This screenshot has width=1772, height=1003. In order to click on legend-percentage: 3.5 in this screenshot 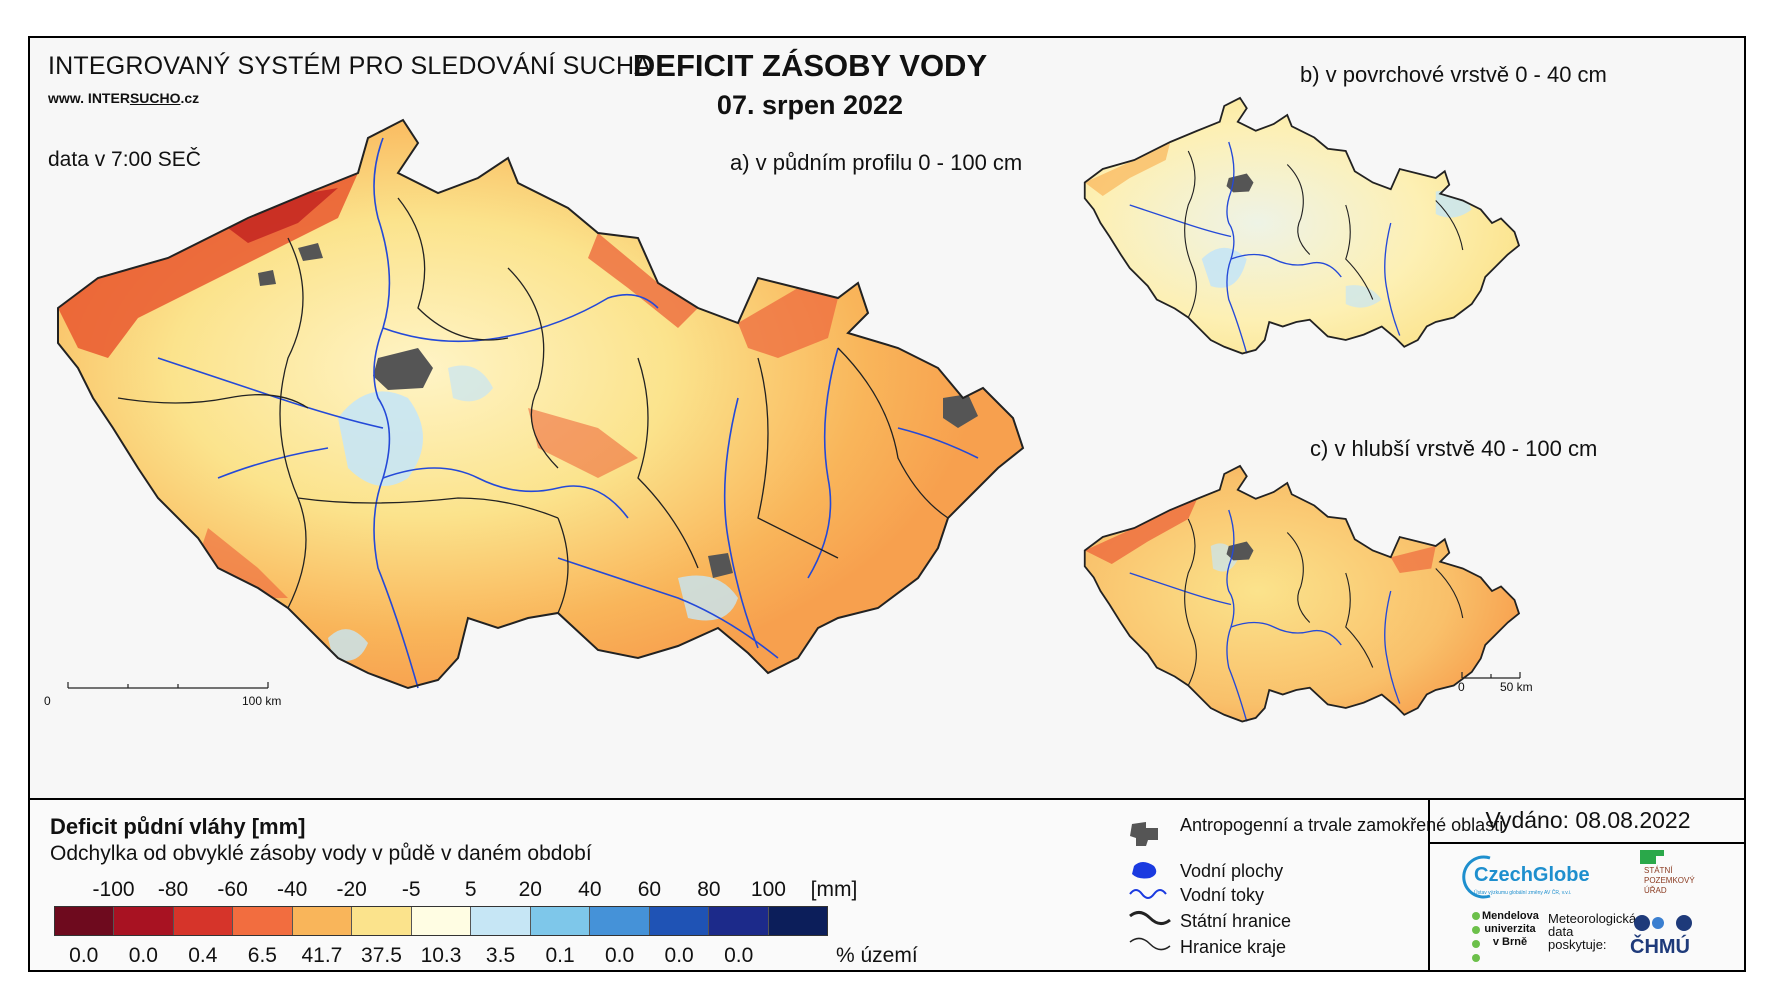, I will do `click(500, 955)`.